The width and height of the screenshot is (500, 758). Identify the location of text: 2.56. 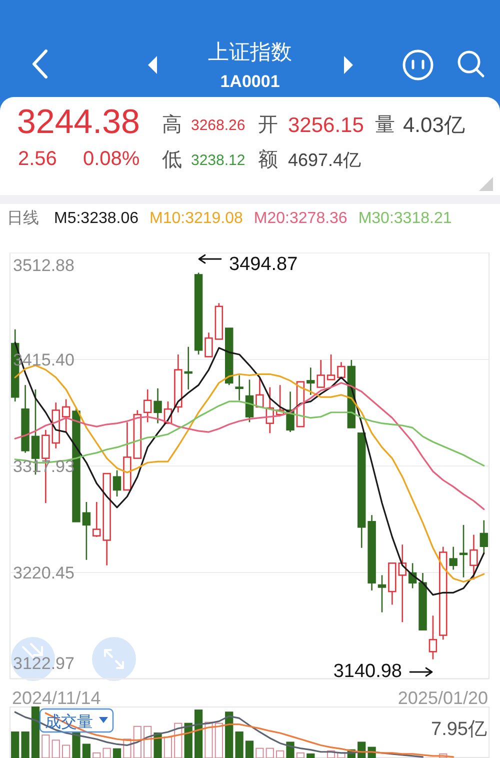
(37, 159).